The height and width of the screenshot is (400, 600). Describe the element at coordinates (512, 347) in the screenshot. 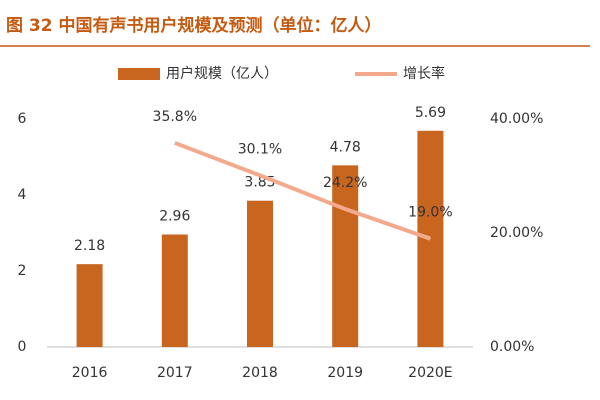

I see `y2-tick-label: 0.00%` at that location.